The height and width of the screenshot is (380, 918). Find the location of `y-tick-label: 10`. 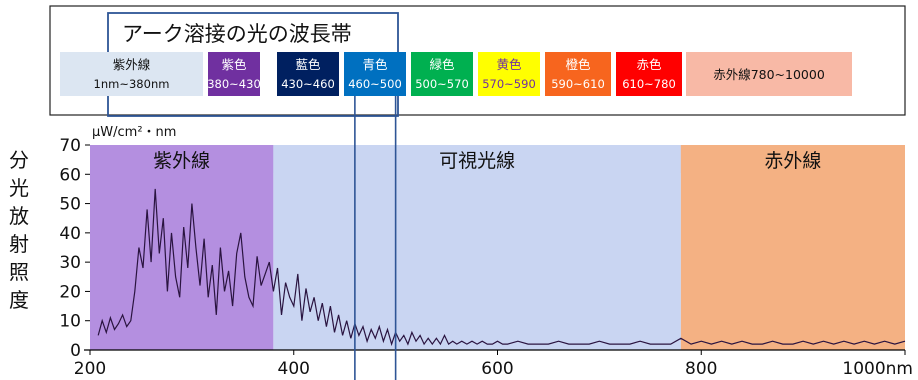

y-tick-label: 10 is located at coordinates (70, 322).